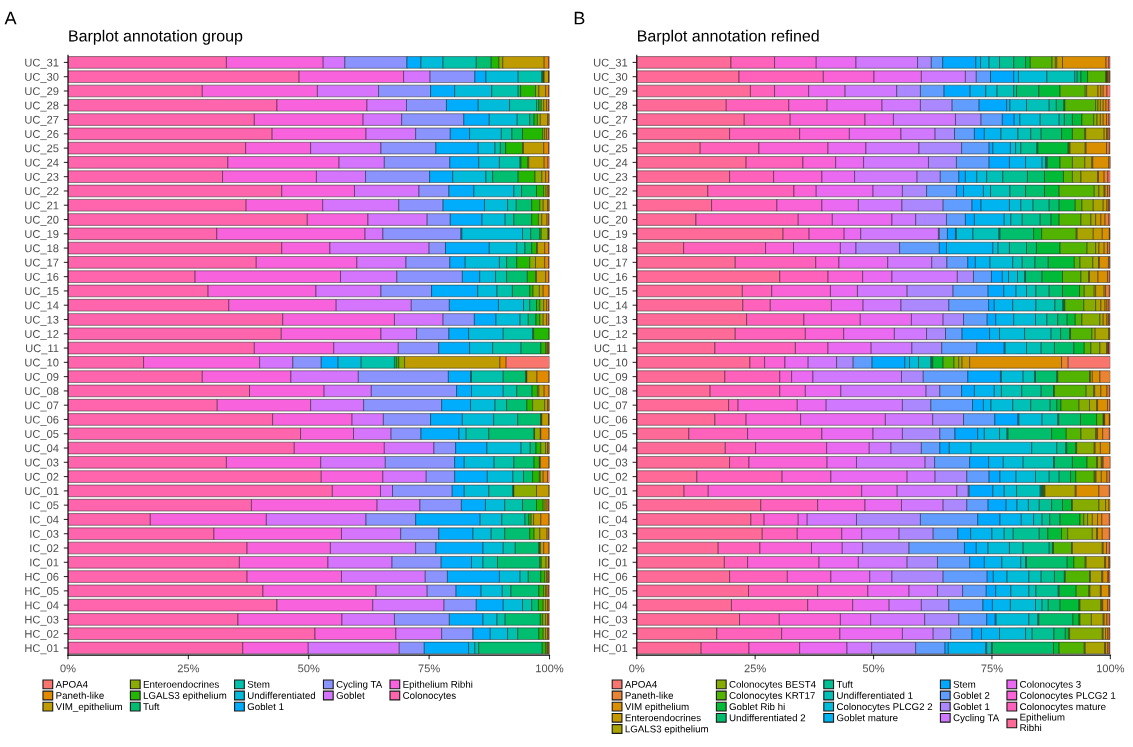 The image size is (1133, 747). I want to click on x-tick-label: 0%, so click(68, 668).